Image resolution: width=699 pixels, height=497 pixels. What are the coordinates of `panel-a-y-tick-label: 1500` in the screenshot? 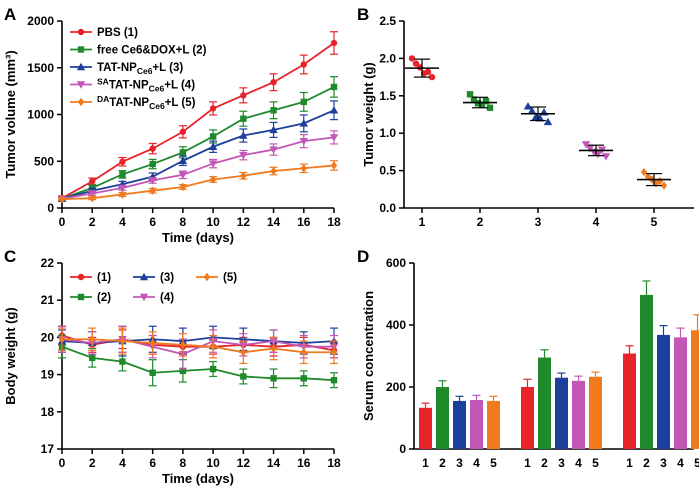 It's located at (40, 68).